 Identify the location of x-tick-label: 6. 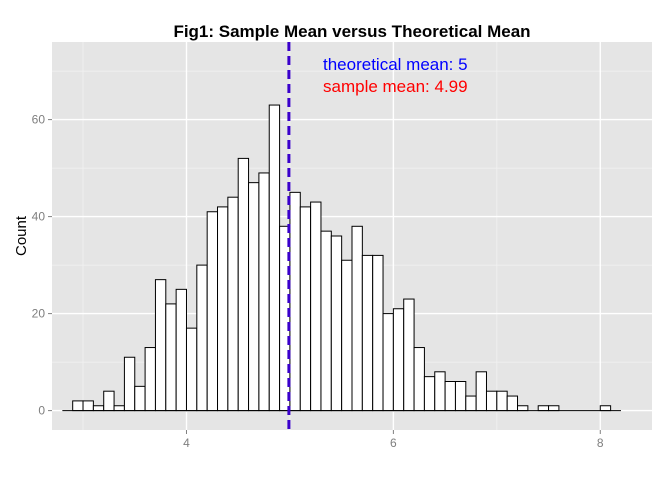
(393, 443).